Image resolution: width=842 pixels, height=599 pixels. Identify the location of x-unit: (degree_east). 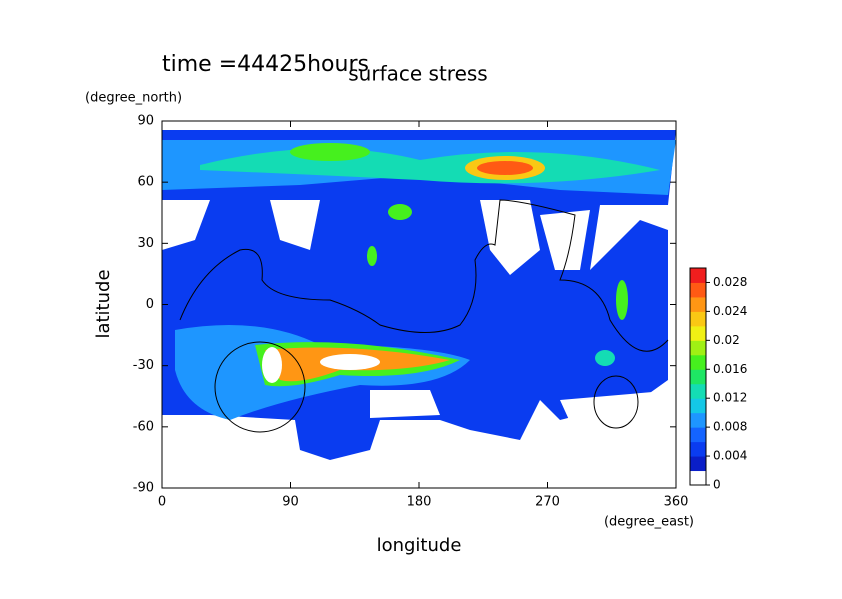
(649, 522).